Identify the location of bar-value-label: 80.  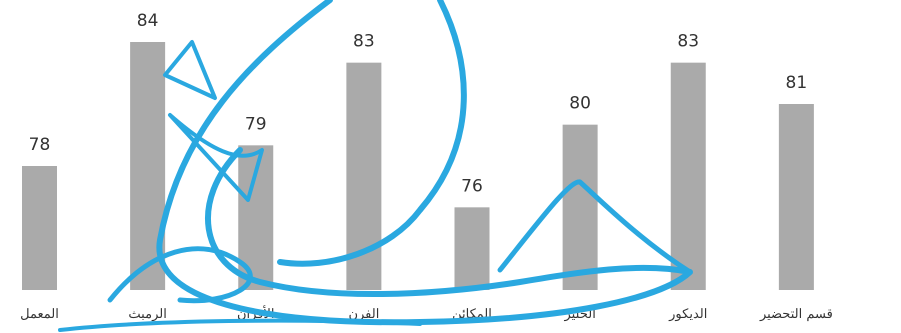
(580, 104).